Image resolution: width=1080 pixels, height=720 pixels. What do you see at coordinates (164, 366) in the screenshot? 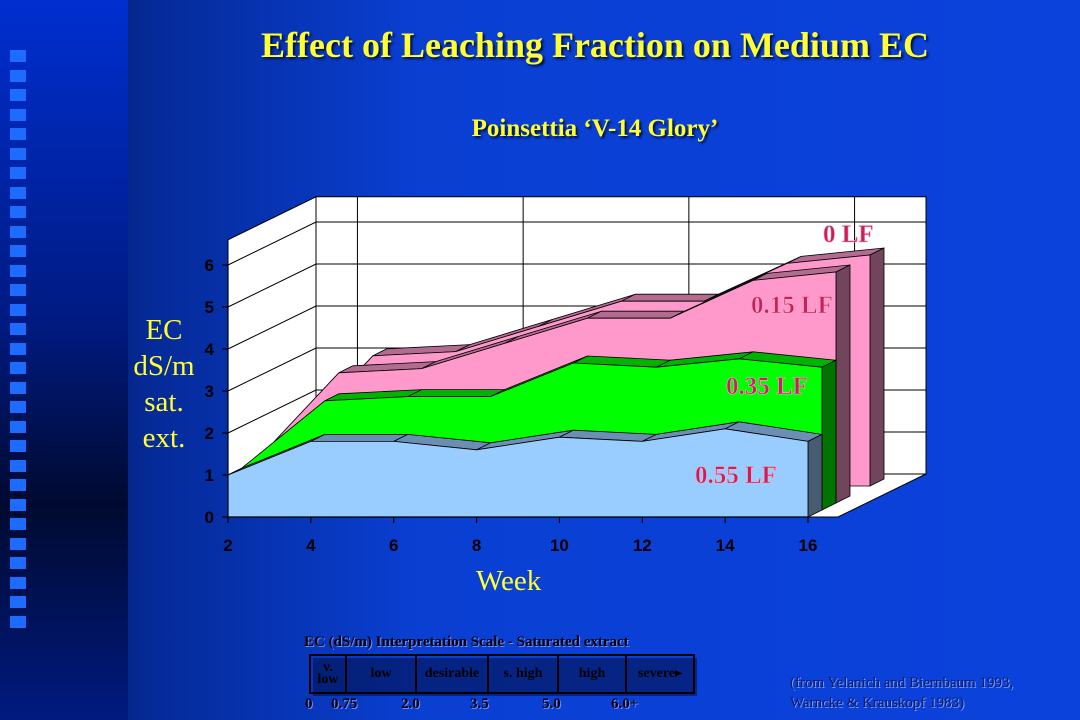
I see `y-axis-label-line: dS/m` at bounding box center [164, 366].